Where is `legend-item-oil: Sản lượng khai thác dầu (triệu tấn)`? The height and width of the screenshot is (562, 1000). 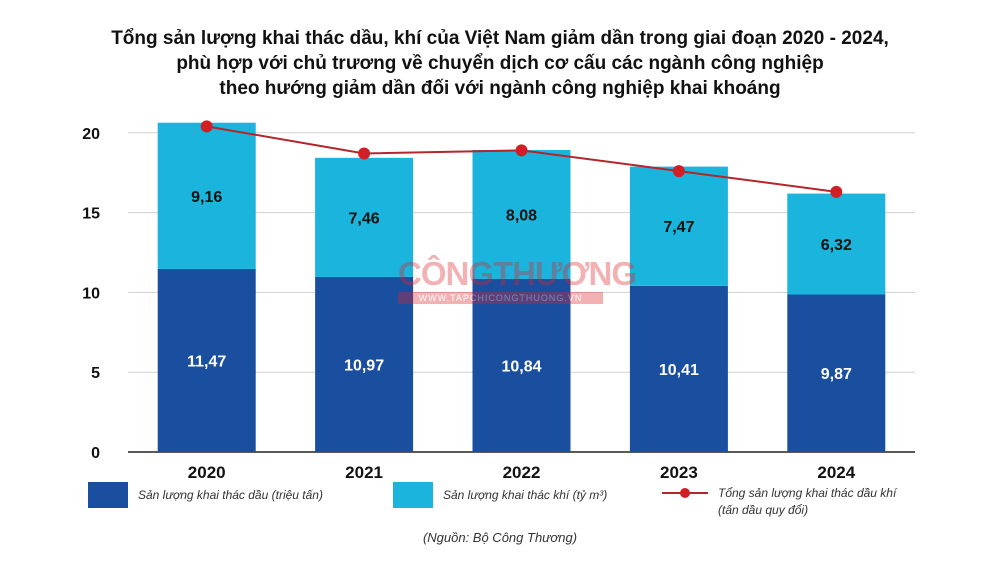 legend-item-oil: Sản lượng khai thác dầu (triệu tấn) is located at coordinates (205, 495).